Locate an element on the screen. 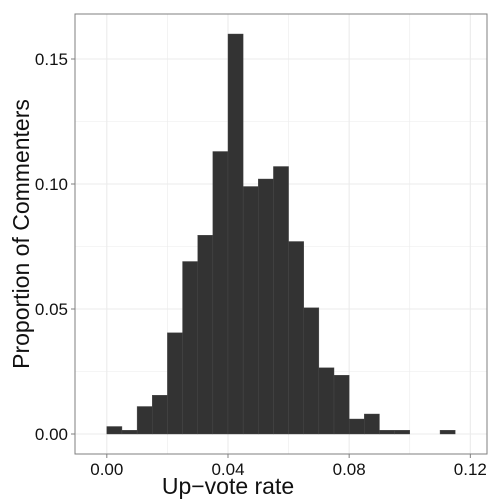 The image size is (503, 503). y-tick-label: 0.15 is located at coordinates (51, 59).